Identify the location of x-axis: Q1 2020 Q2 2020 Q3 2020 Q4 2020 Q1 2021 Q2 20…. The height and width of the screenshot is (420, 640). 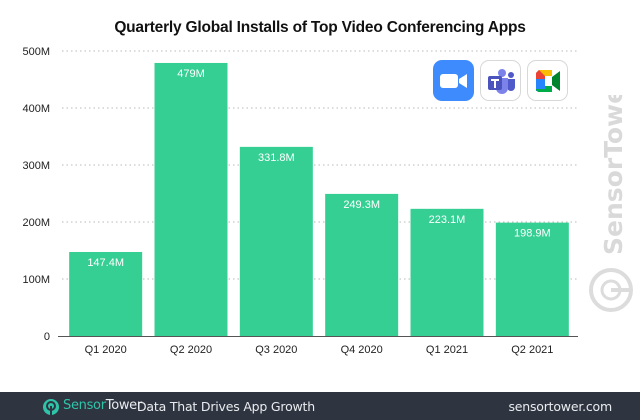
(318, 346).